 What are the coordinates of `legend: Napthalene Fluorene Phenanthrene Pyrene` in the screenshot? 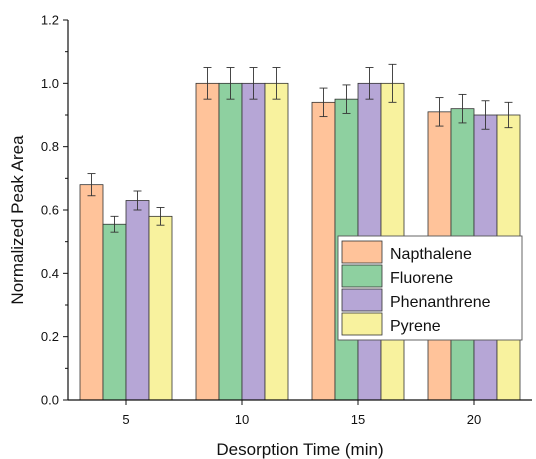 It's located at (430, 288).